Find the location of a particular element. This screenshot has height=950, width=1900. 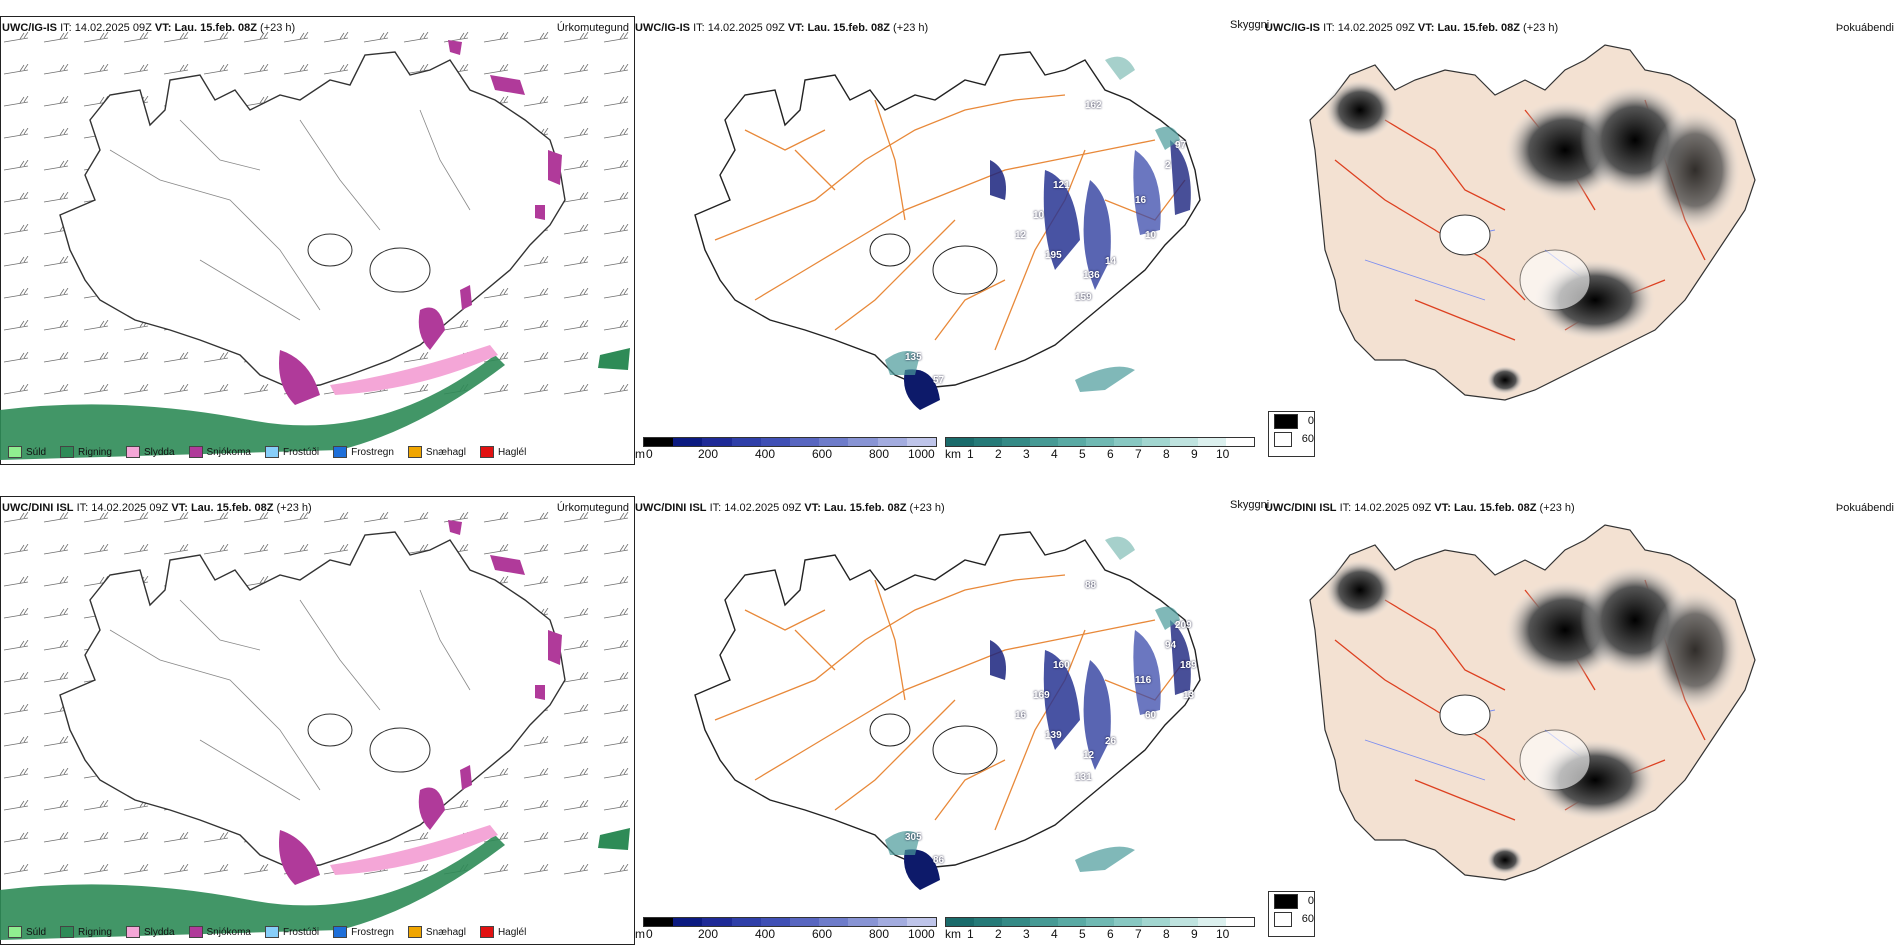

cloud-base-label: 26 is located at coordinates (1111, 741).